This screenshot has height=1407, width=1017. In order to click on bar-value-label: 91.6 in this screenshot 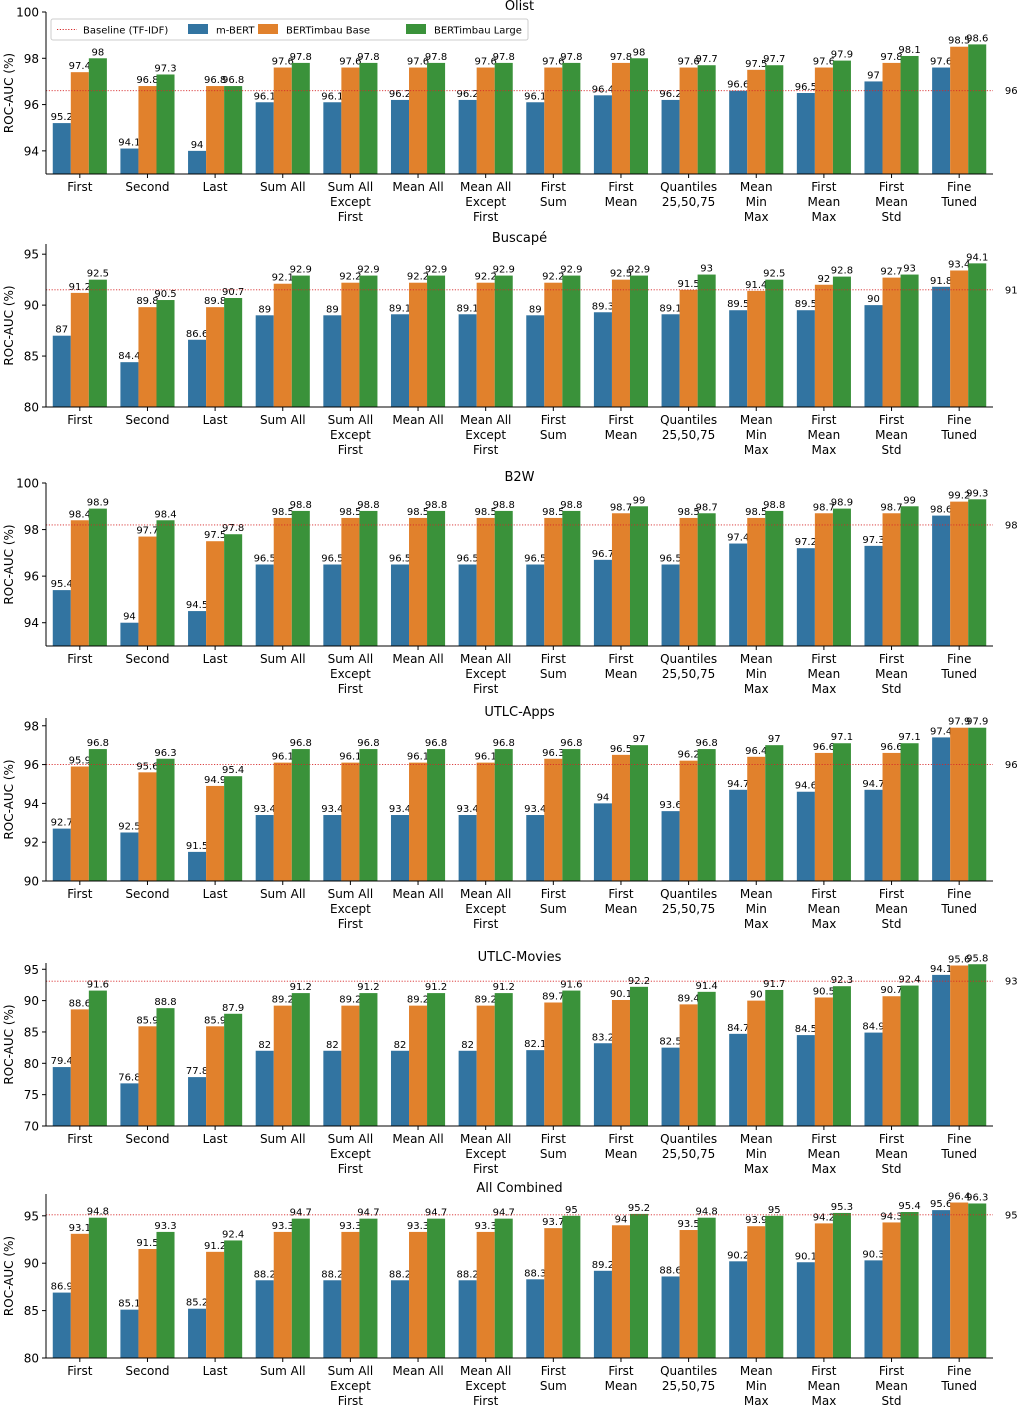, I will do `click(571, 985)`.